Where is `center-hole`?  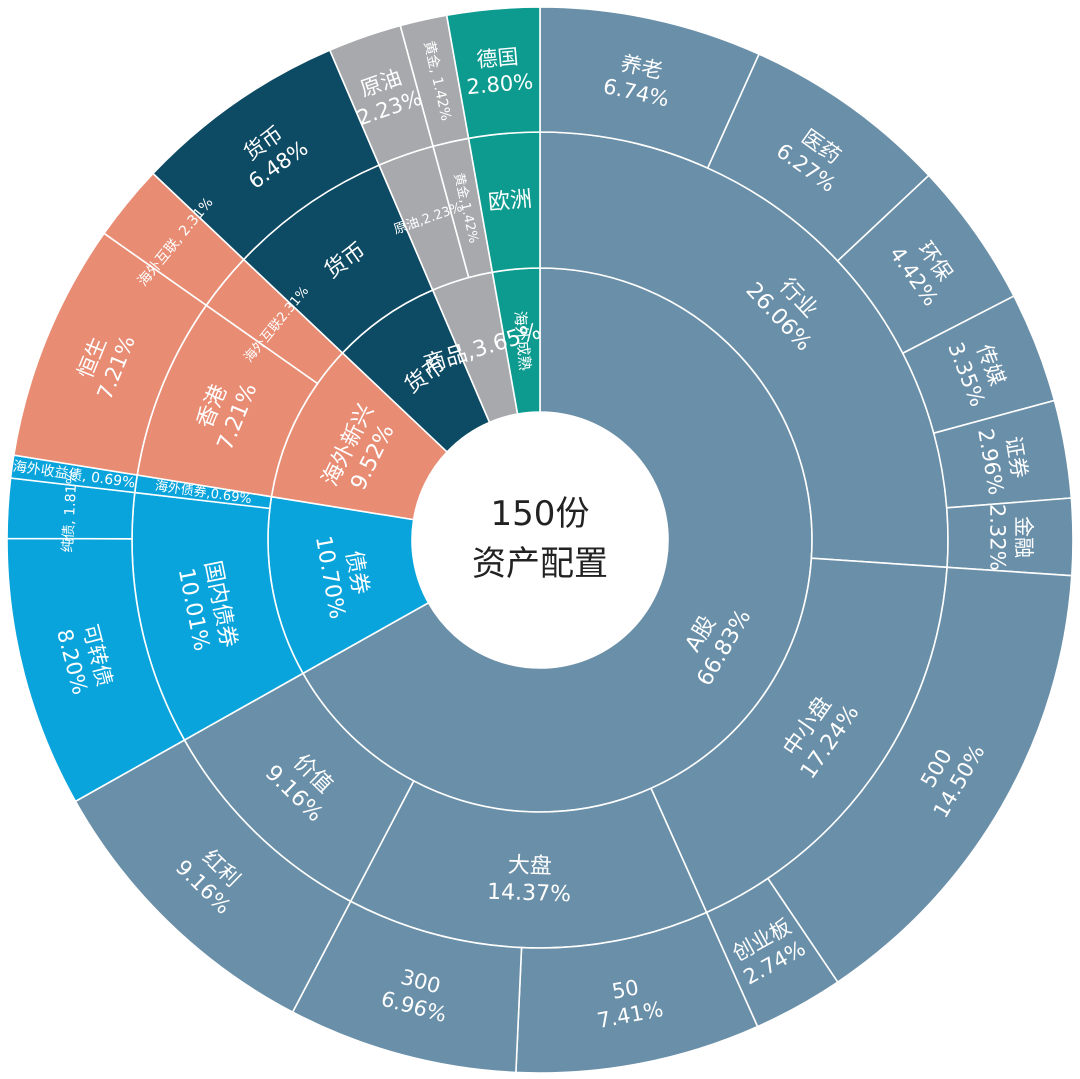
center-hole is located at coordinates (540, 540).